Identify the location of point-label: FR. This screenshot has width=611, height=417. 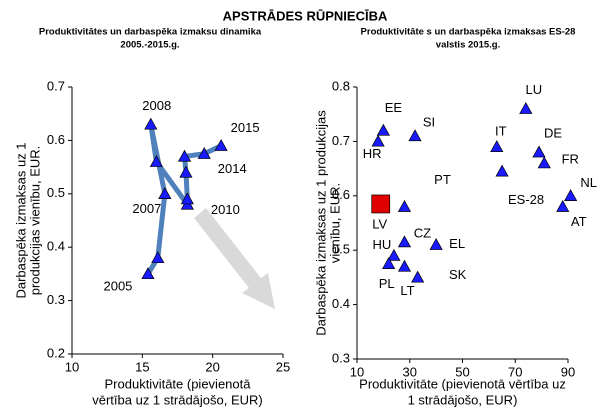
(570, 159).